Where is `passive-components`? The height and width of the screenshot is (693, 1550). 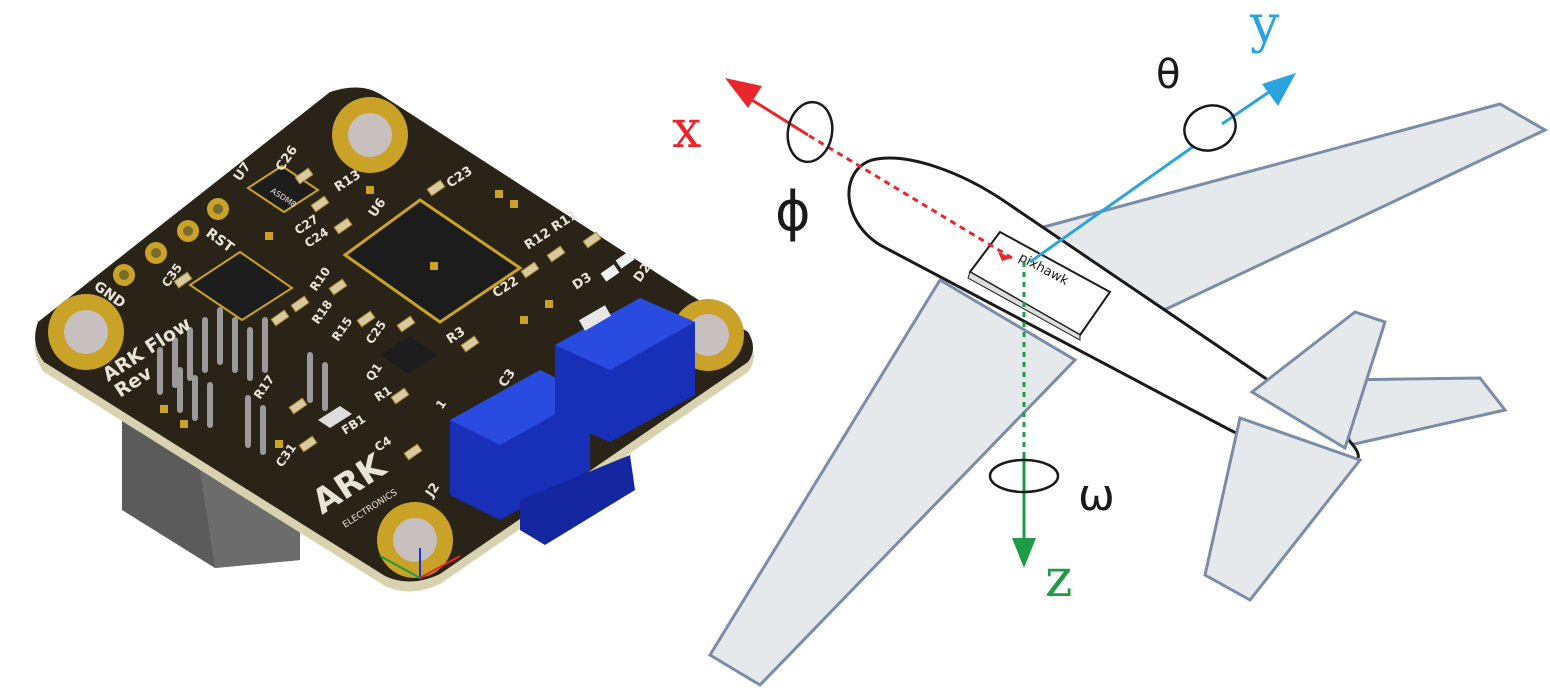 passive-components is located at coordinates (387, 314).